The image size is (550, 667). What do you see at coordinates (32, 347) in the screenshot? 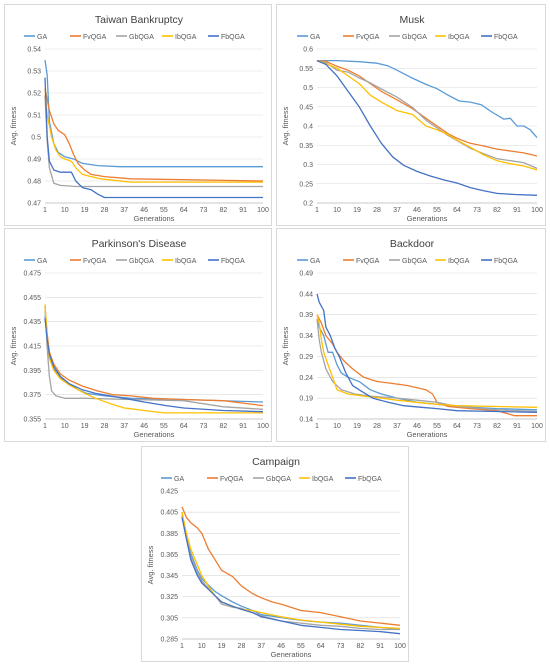
I see `y-tick-label: 0.415` at bounding box center [32, 347].